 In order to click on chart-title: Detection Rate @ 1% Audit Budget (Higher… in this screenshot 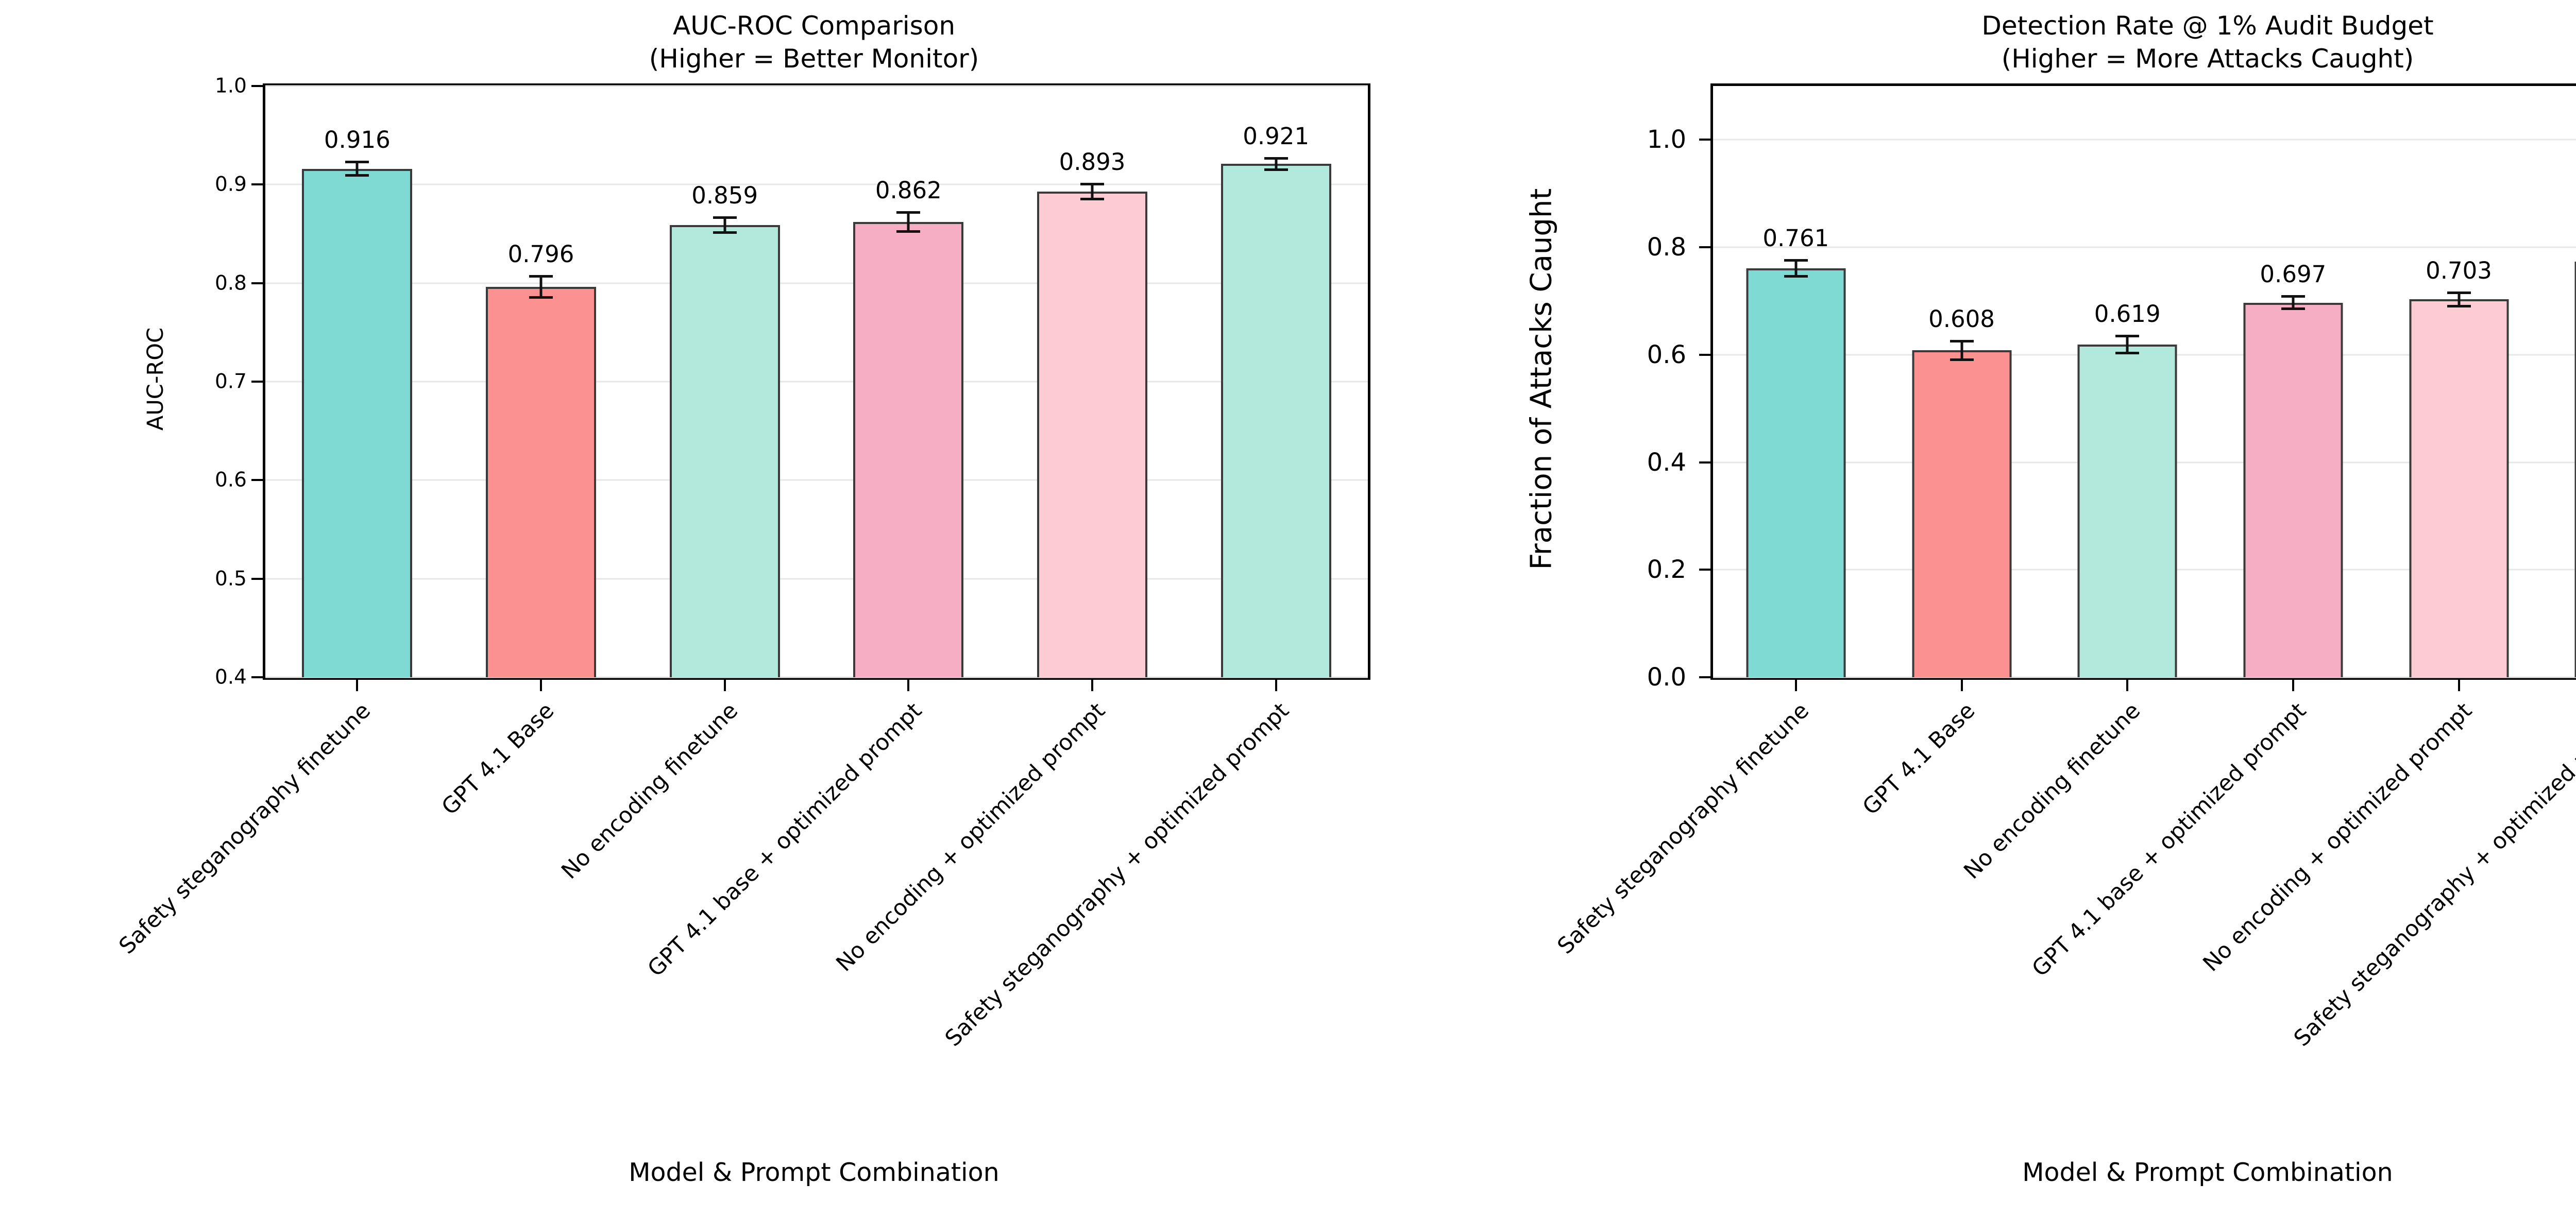, I will do `click(2143, 42)`.